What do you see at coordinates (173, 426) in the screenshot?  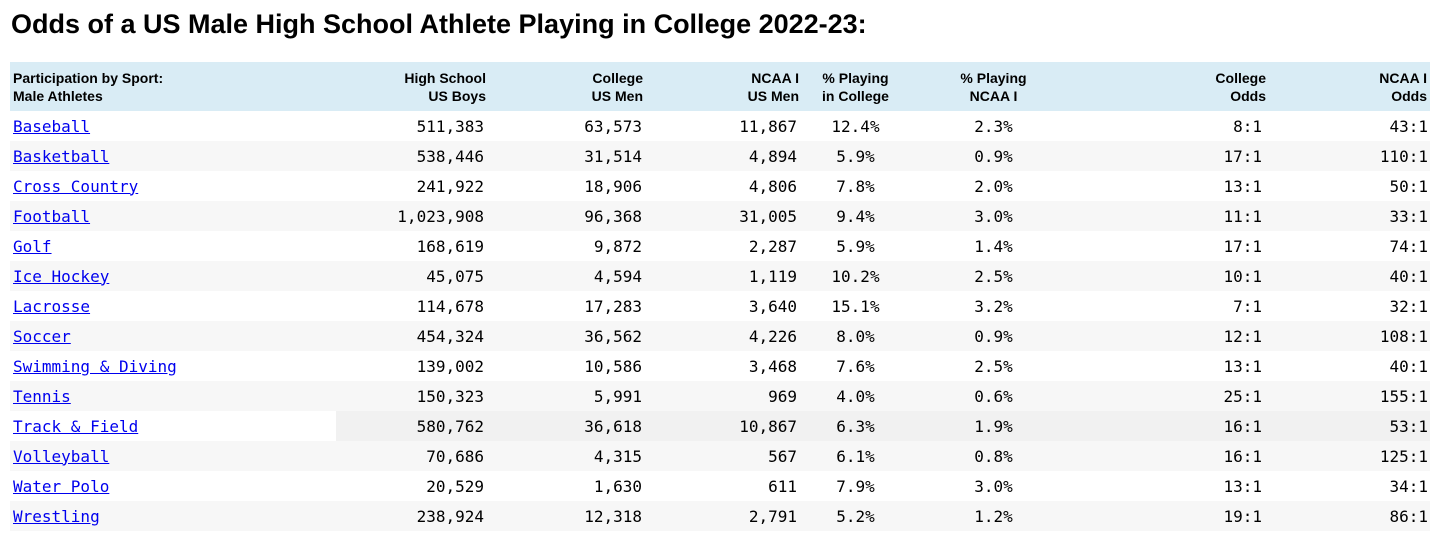 I see `sport-cell: Track & Field` at bounding box center [173, 426].